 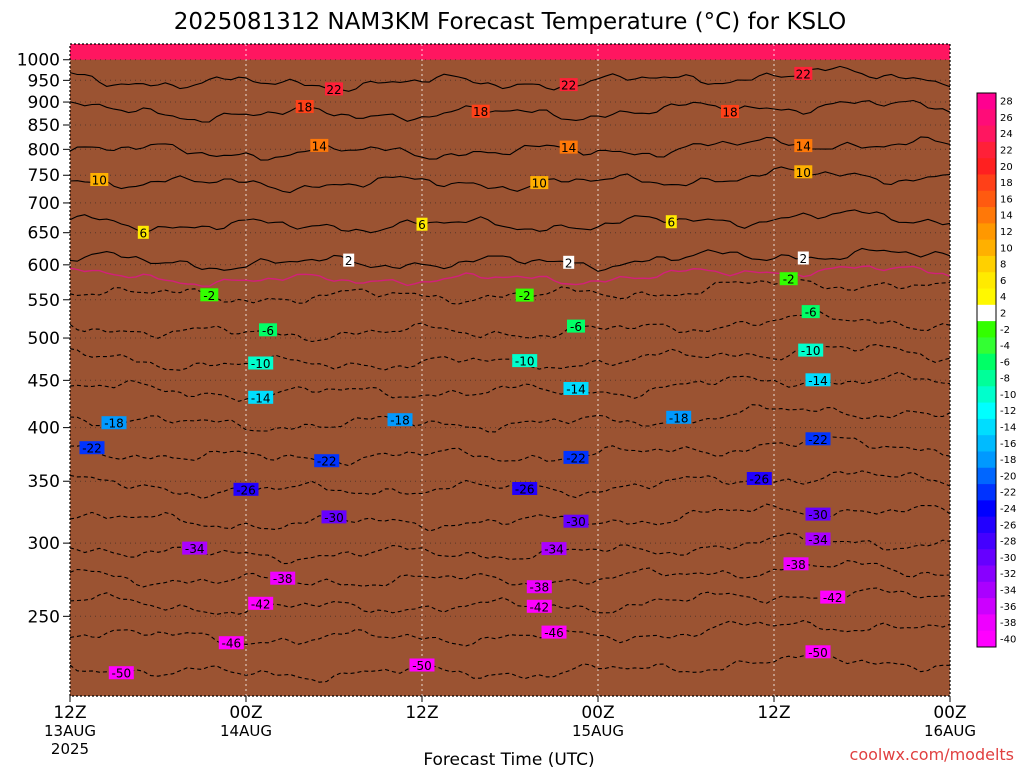 I want to click on contour-label: 6, so click(x=143, y=233).